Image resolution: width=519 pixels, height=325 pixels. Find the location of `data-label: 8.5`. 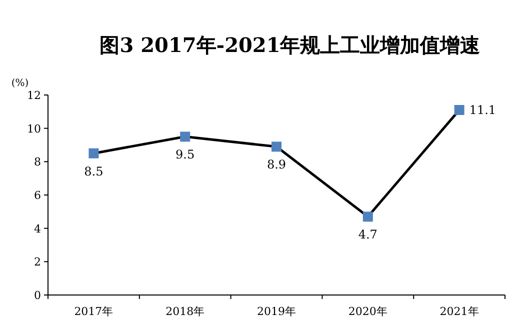

data-label: 8.5 is located at coordinates (94, 171).